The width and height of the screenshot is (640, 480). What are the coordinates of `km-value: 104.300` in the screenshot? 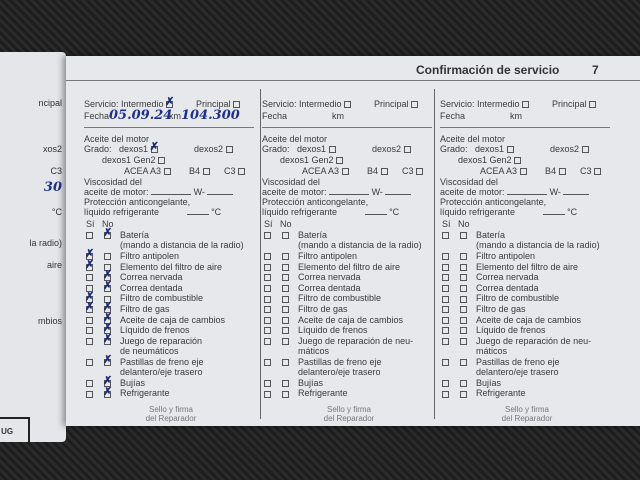 It's located at (210, 115).